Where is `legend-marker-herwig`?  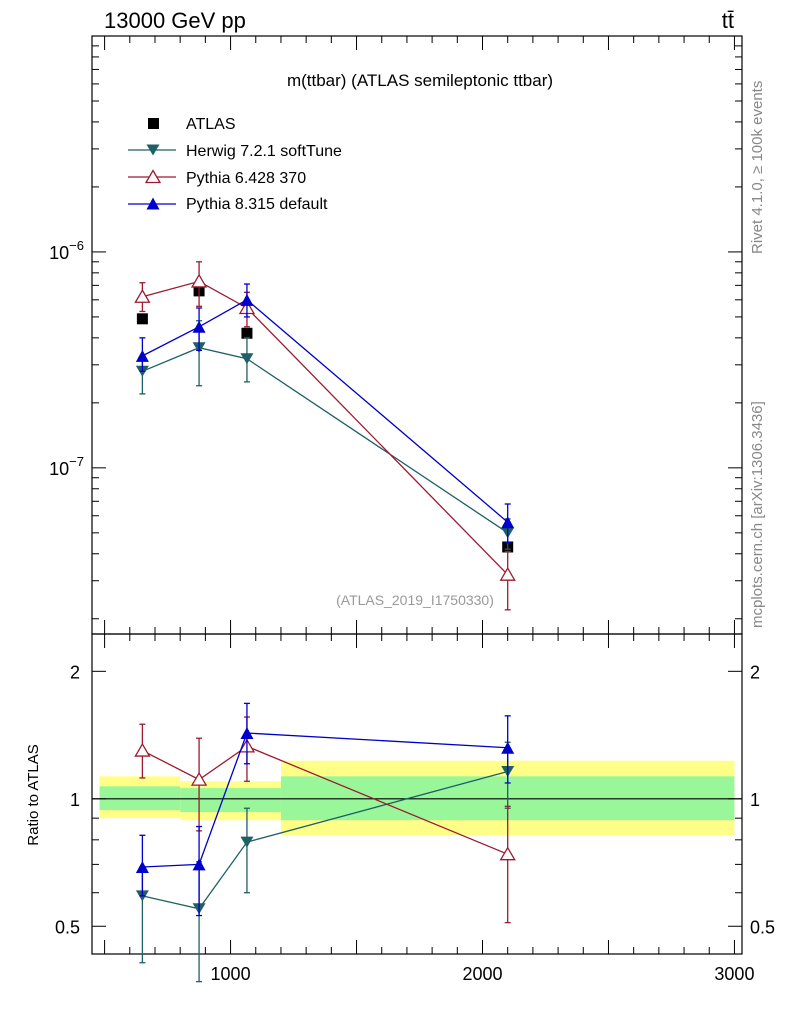 legend-marker-herwig is located at coordinates (153, 150).